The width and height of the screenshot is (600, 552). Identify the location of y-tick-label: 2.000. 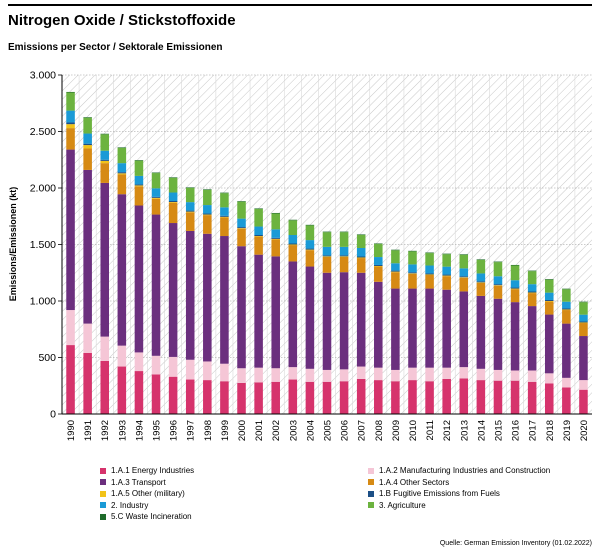
(43, 189).